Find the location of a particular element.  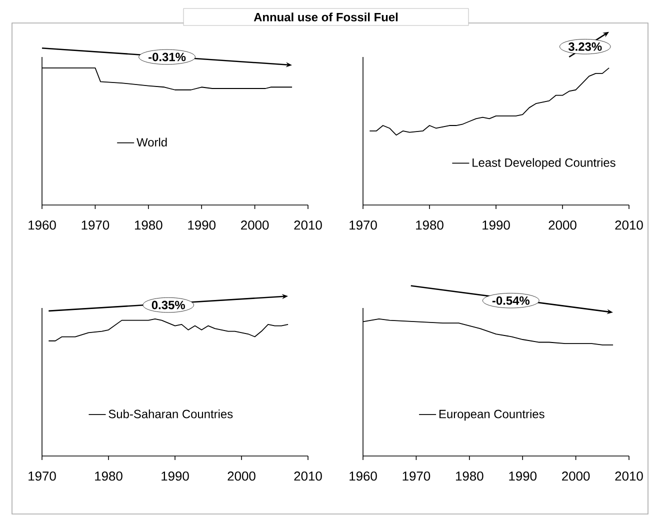

text: -0.54% is located at coordinates (511, 300).